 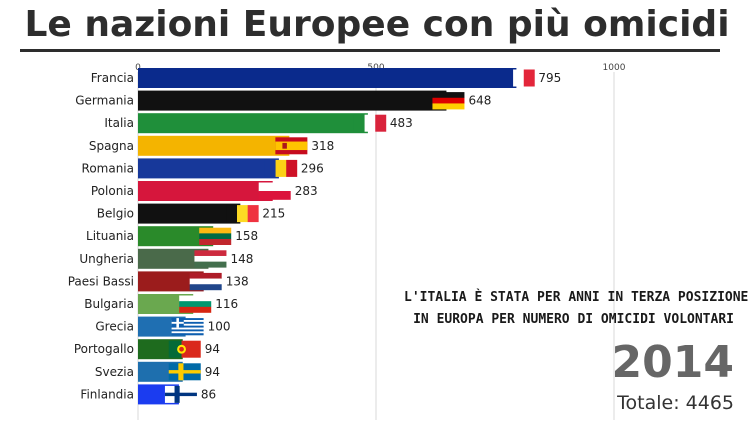 What do you see at coordinates (237, 281) in the screenshot?
I see `value-label: 138` at bounding box center [237, 281].